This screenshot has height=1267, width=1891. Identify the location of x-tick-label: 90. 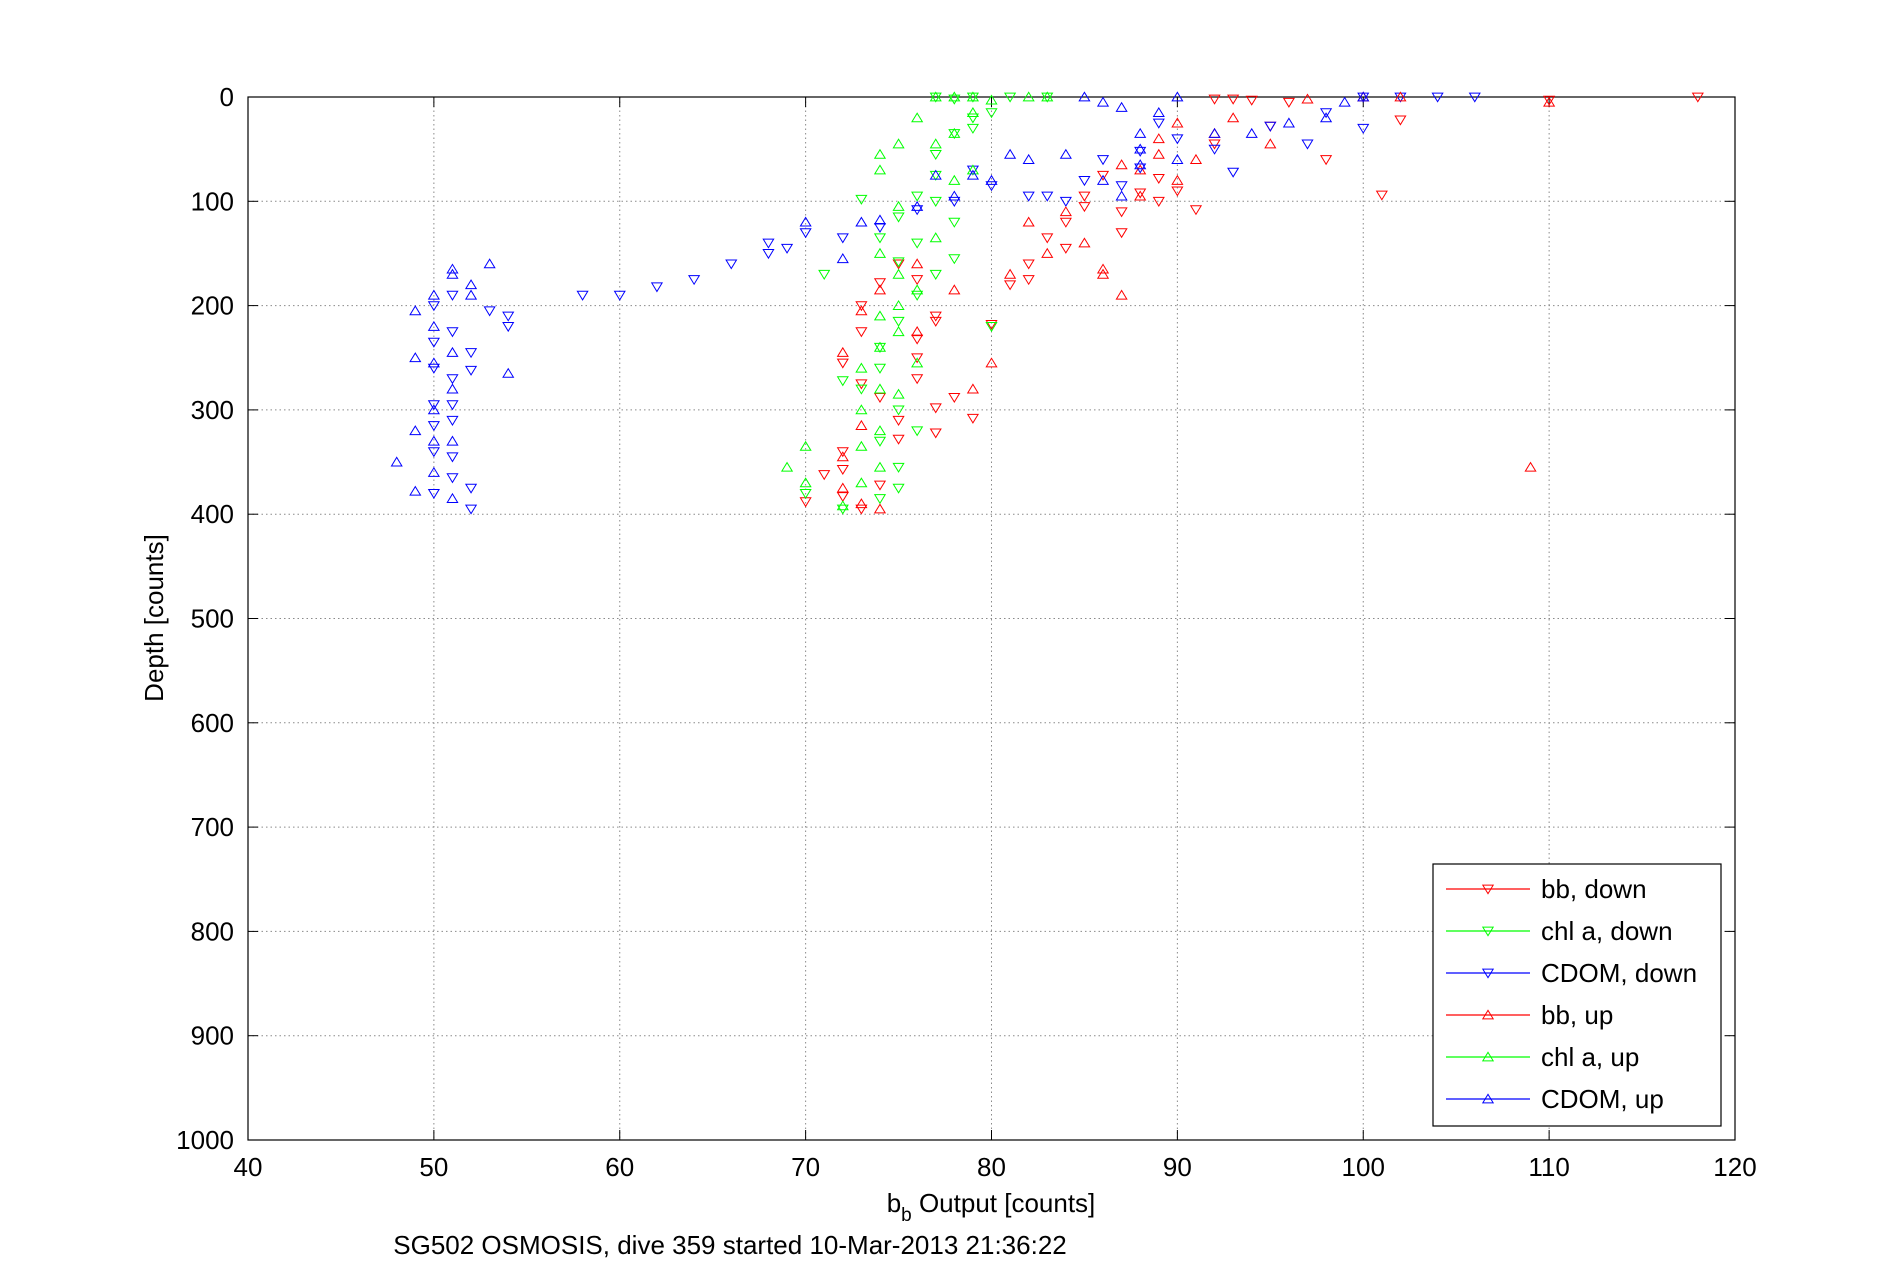
(1177, 1167).